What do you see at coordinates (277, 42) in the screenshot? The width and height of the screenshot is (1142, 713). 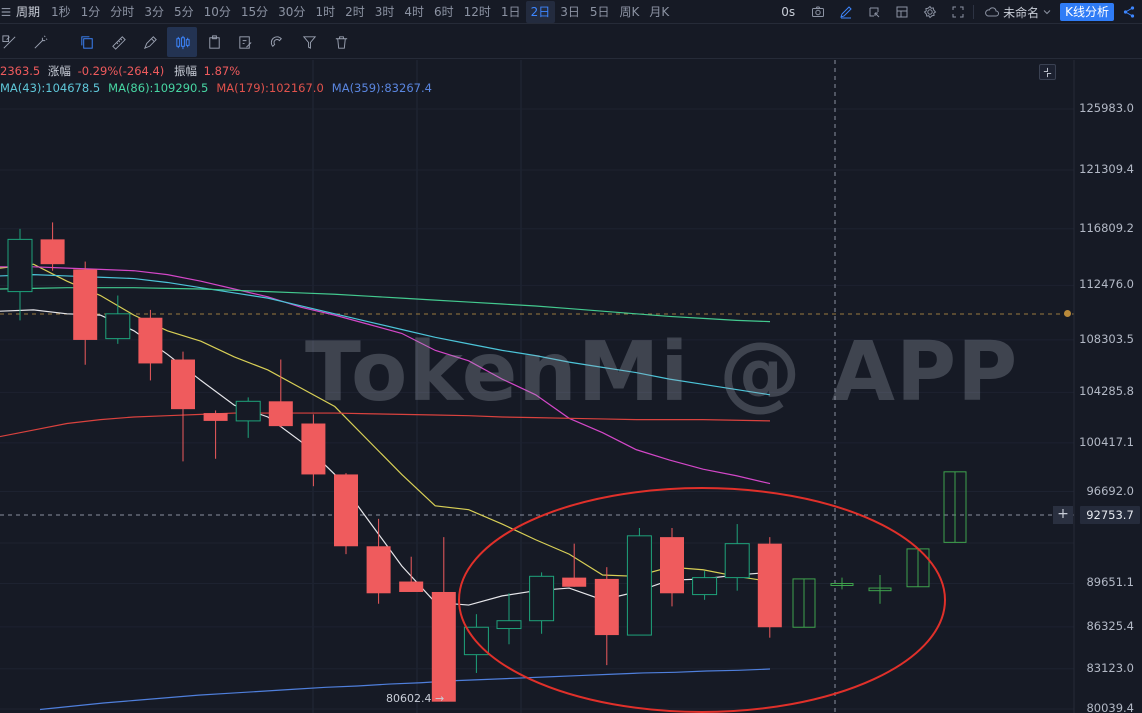 I see `magnet-tool-icon` at bounding box center [277, 42].